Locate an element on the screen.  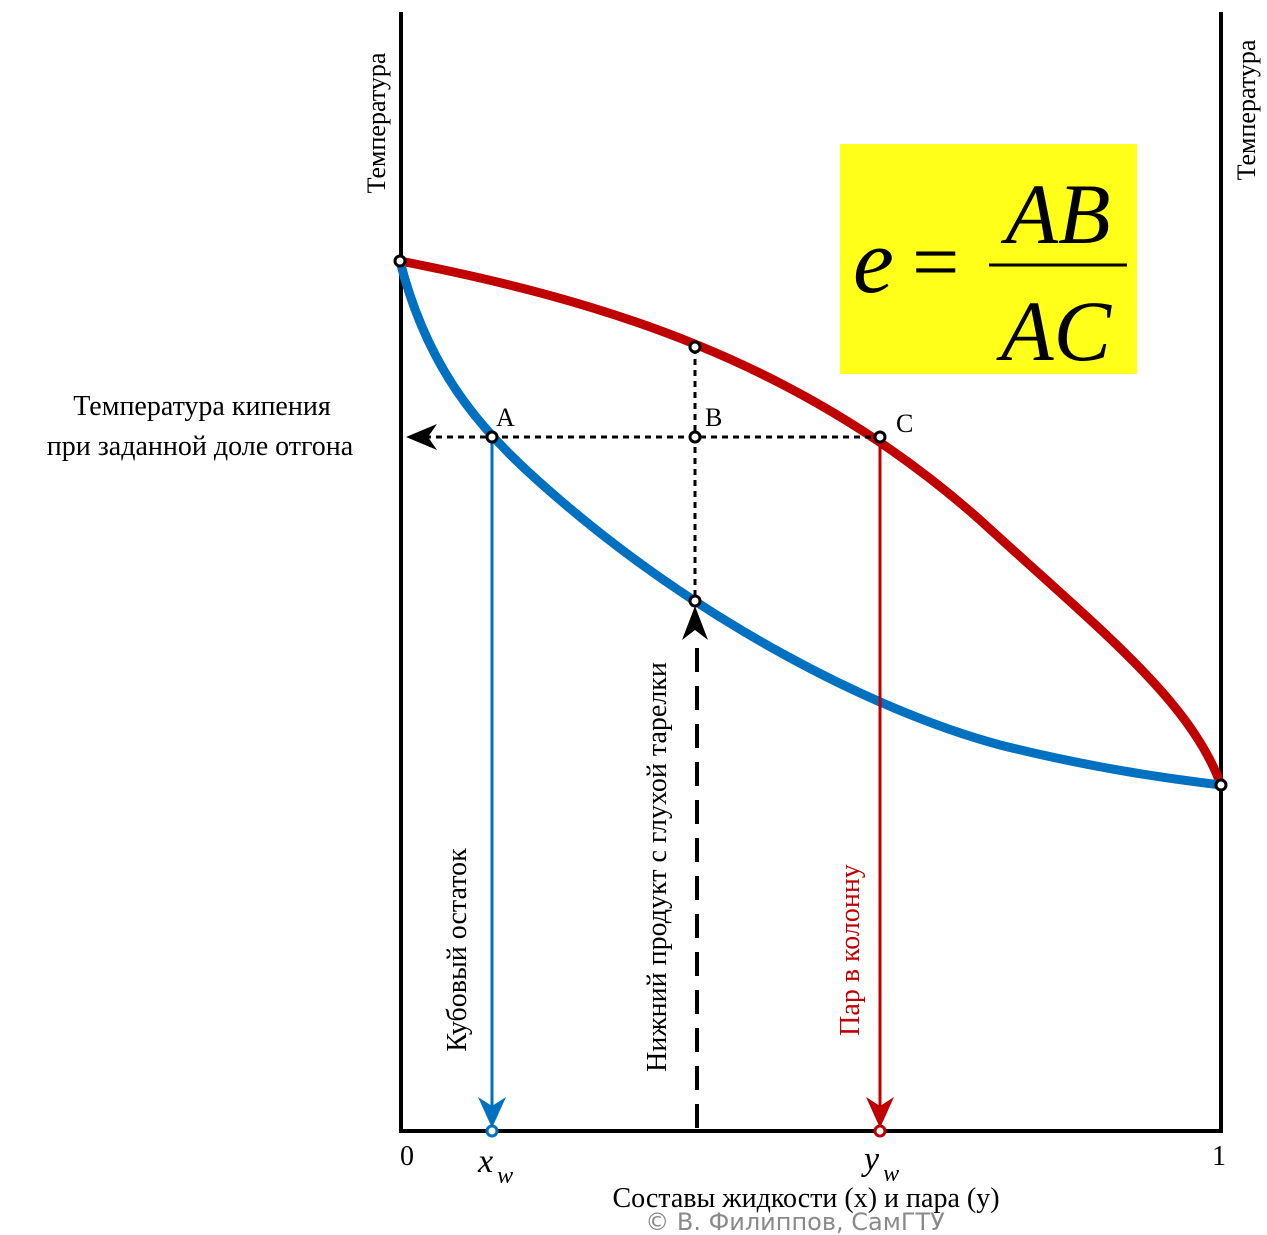
tray-product-label: Нижний продукт с глухой тарелки is located at coordinates (657, 867).